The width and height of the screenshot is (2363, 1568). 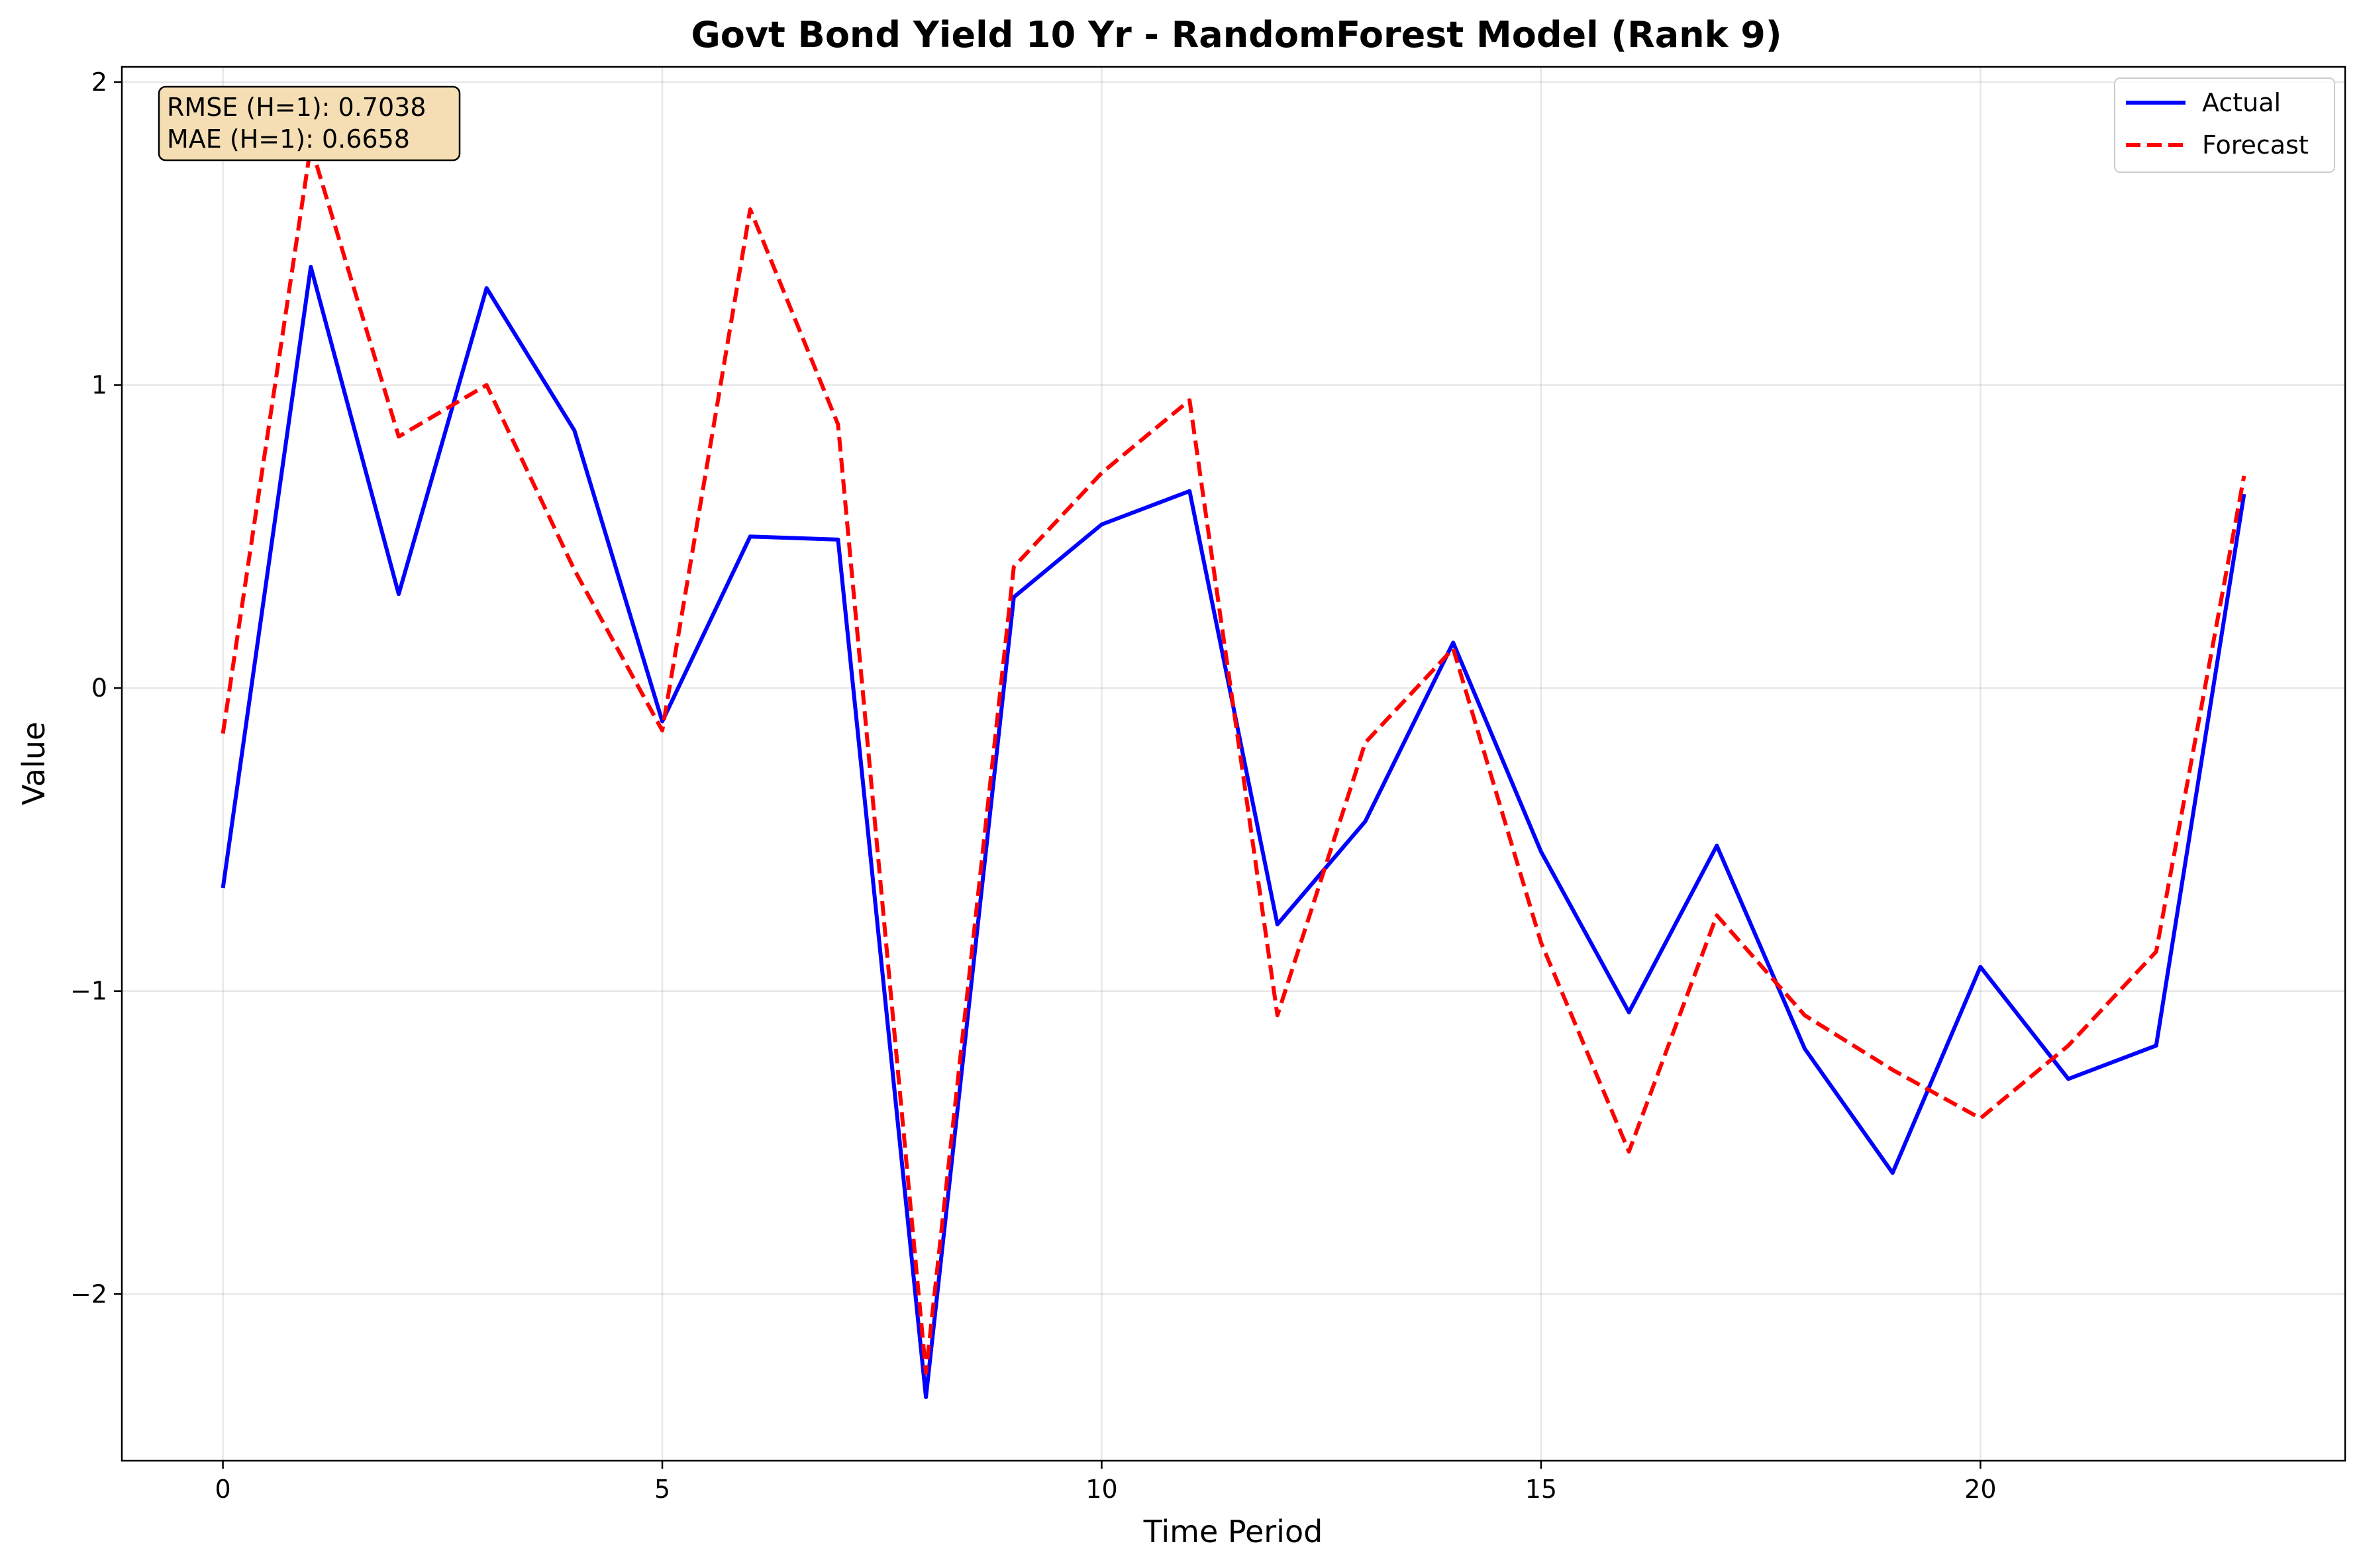 I want to click on metrics-box, so click(x=309, y=123).